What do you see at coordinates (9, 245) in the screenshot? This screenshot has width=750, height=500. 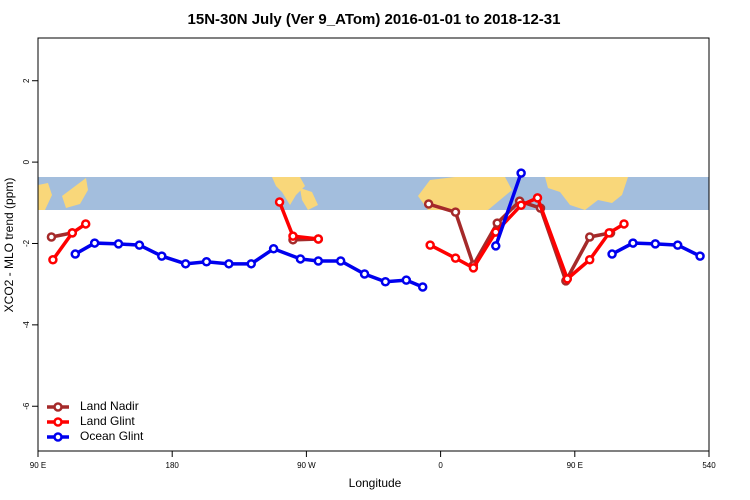 I see `y-axis-label: XCO2 - MLO trend (ppm)` at bounding box center [9, 245].